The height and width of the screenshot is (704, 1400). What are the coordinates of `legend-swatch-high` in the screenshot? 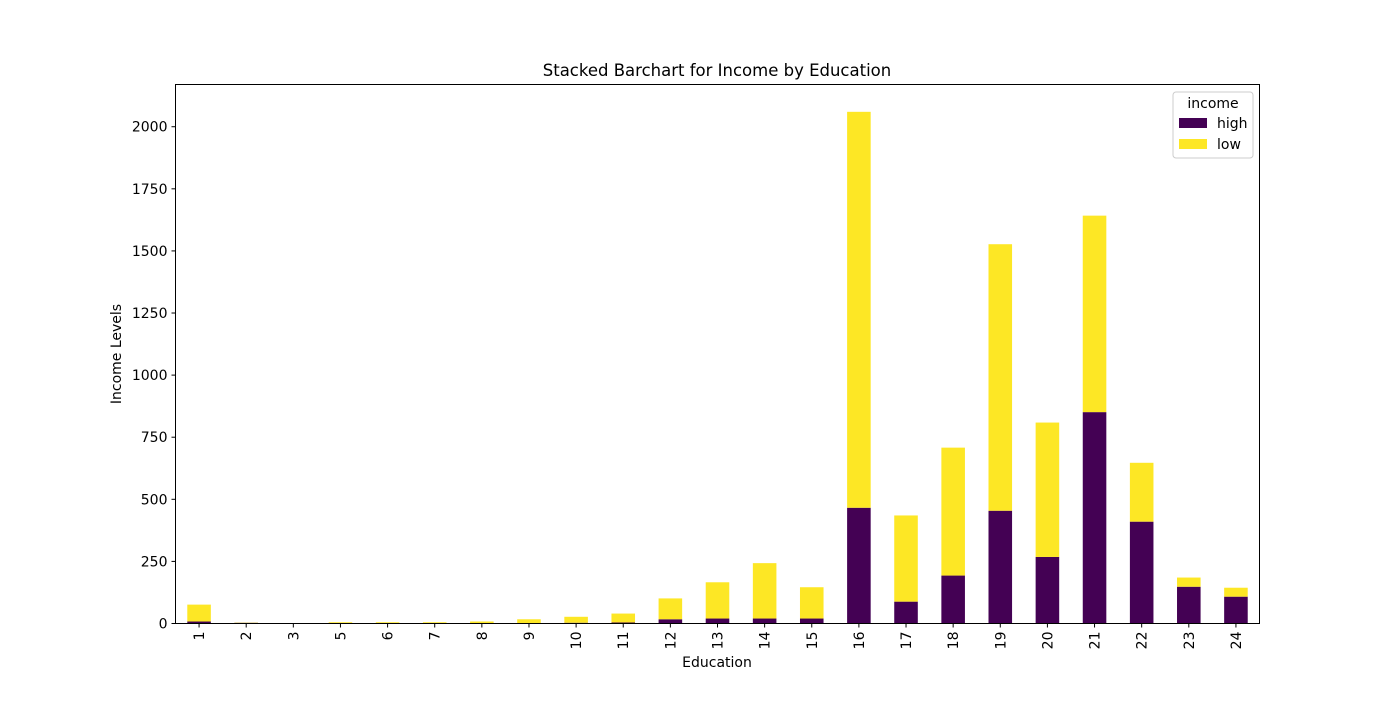 It's located at (1193, 123).